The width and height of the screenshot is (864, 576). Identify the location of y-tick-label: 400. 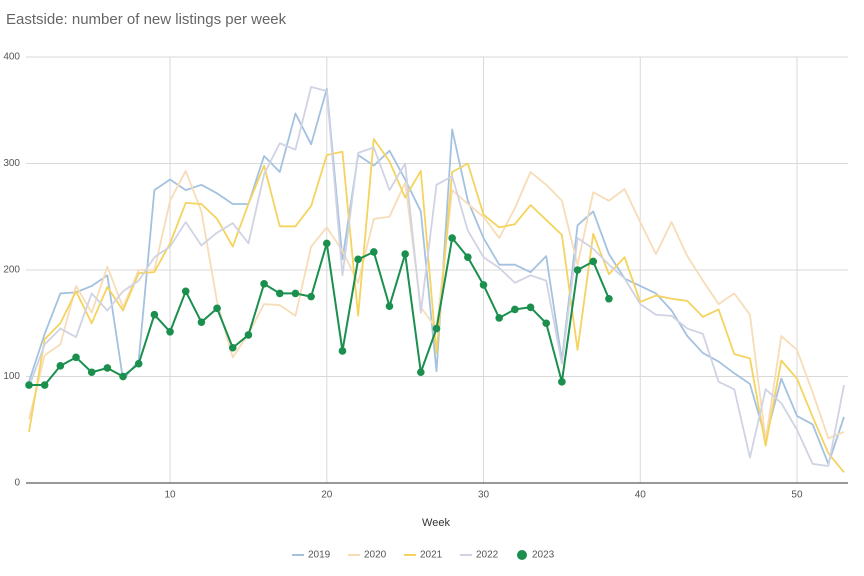
(11, 57).